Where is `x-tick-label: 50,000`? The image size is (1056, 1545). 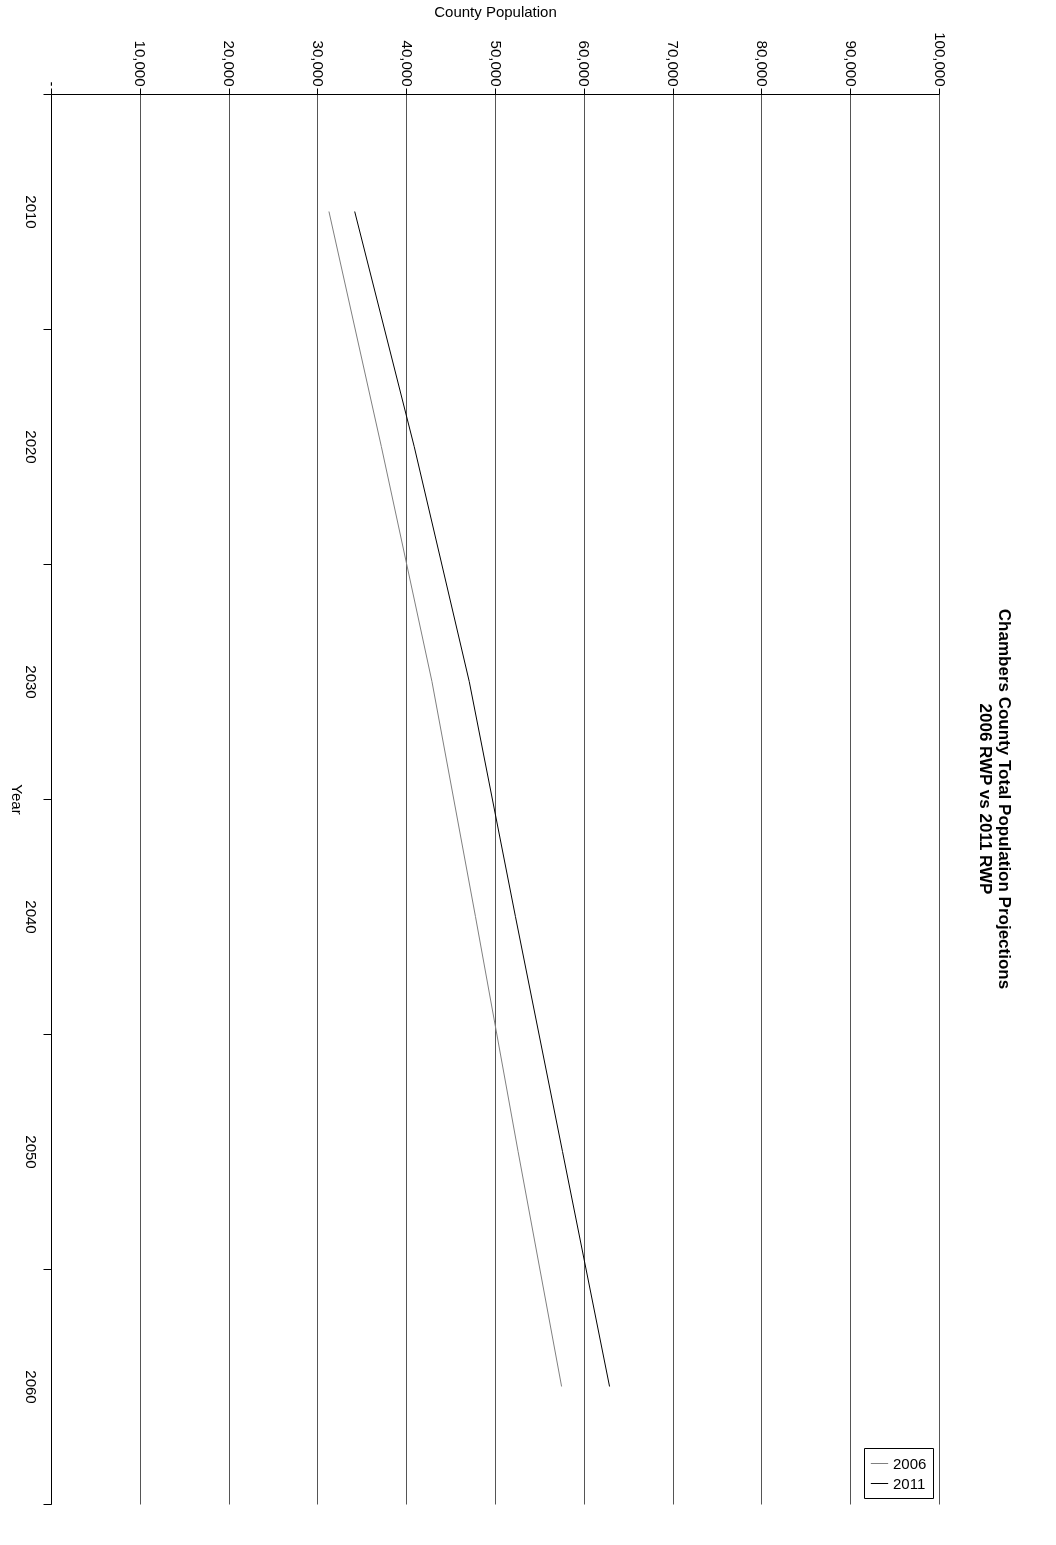 x-tick-label: 50,000 is located at coordinates (496, 63).